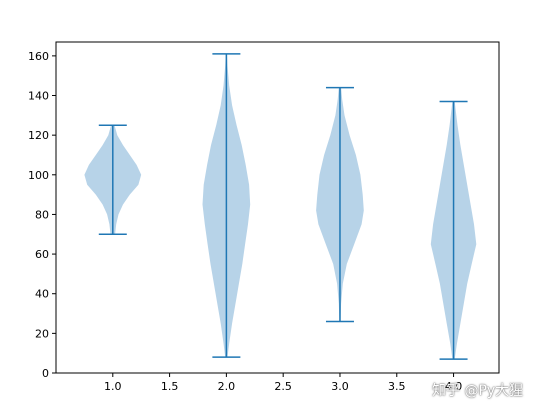 The width and height of the screenshot is (554, 416). I want to click on x-axis: 1.0 1.5 2.0 2.5 3.0 3.5 4.0, so click(283, 383).